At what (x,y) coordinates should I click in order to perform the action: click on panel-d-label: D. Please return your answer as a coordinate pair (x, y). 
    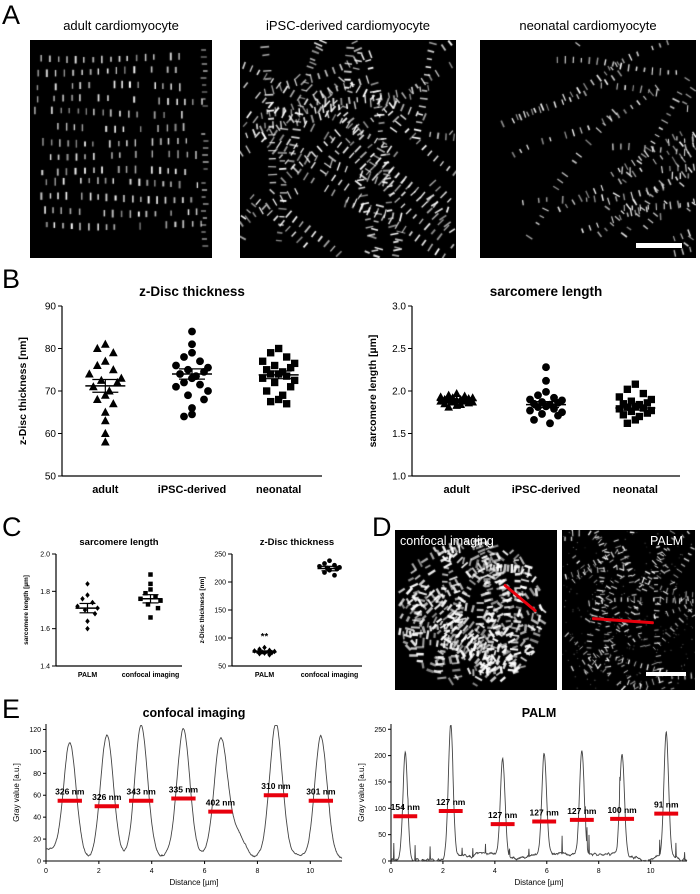
    Looking at the image, I should click on (382, 527).